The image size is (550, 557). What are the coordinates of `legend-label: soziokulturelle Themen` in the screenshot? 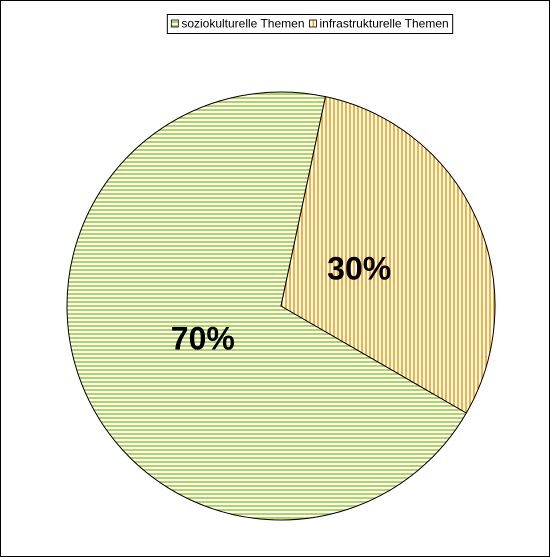 It's located at (242, 24).